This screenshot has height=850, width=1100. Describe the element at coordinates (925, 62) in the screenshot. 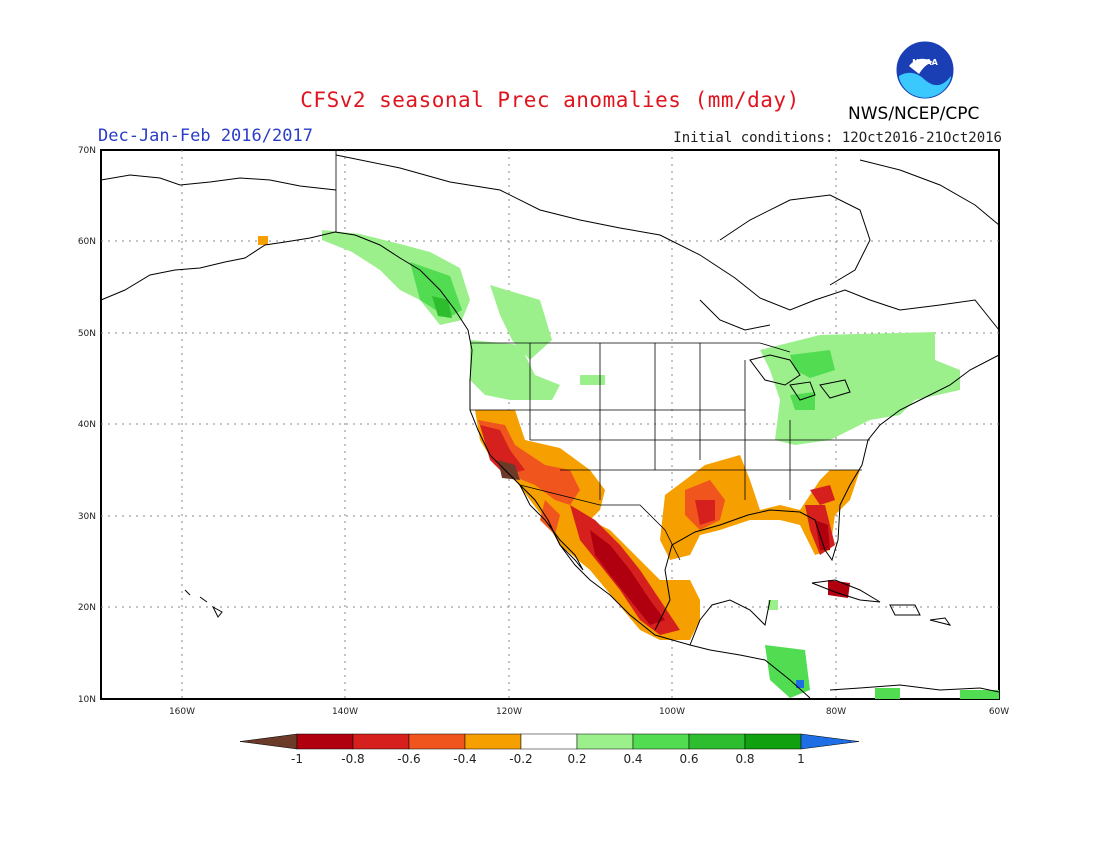

I see `logo-text: NOAA` at that location.